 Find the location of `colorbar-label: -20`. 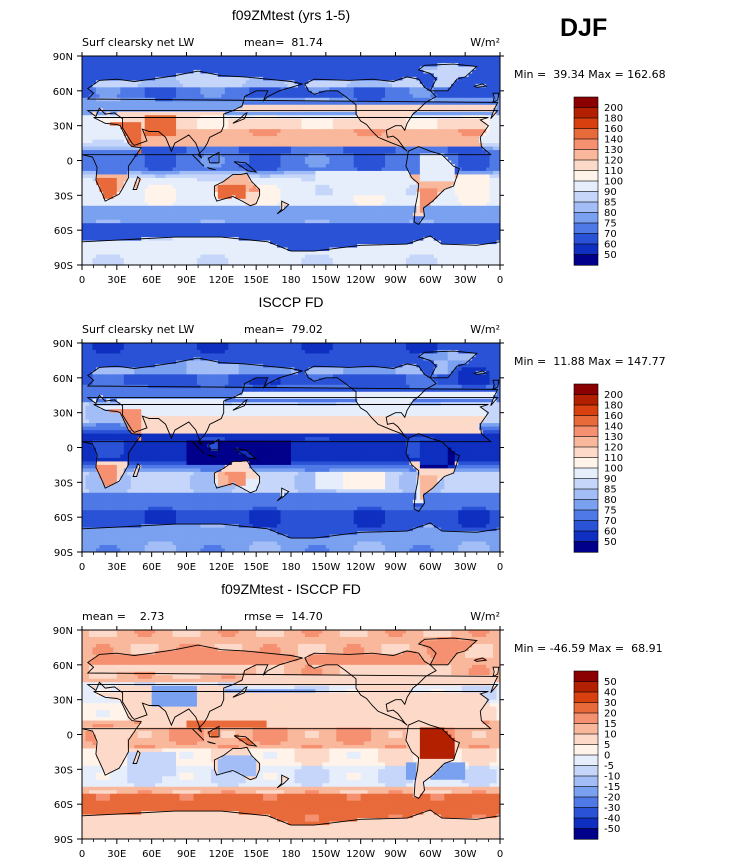

colorbar-label: -20 is located at coordinates (612, 798).